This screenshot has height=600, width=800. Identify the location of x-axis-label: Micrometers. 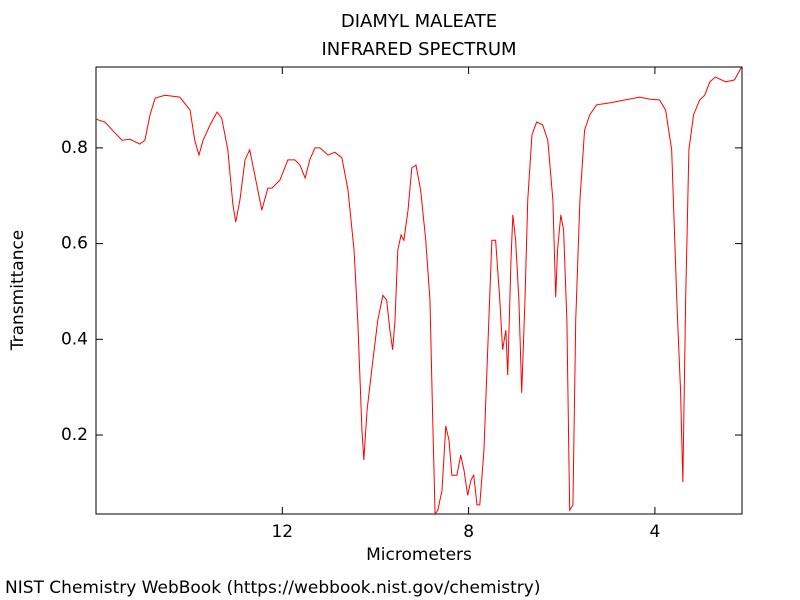
(419, 555).